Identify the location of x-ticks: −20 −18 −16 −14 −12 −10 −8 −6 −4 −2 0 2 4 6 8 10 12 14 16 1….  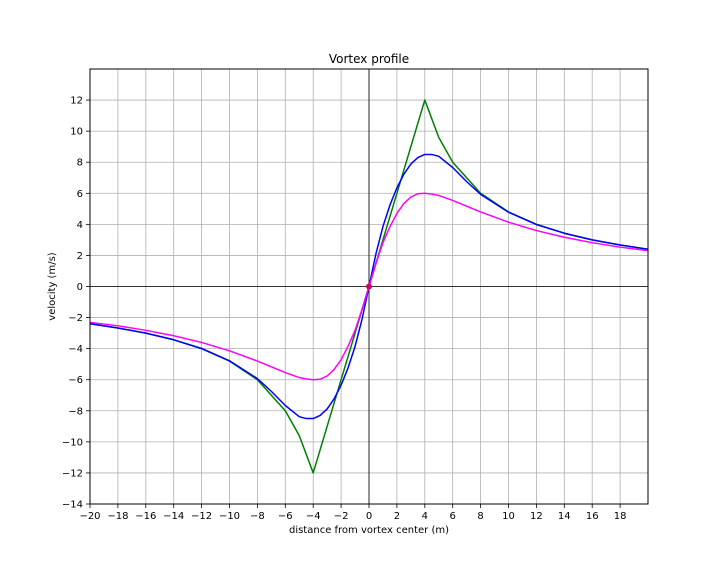
(352, 513).